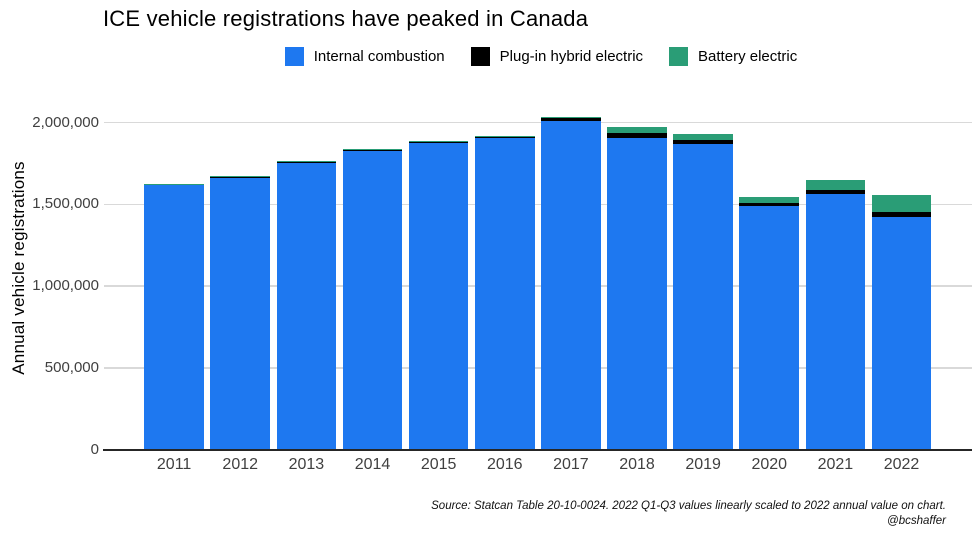 Image resolution: width=978 pixels, height=536 pixels. What do you see at coordinates (571, 56) in the screenshot?
I see `legend-label: Plug-in hybrid electric` at bounding box center [571, 56].